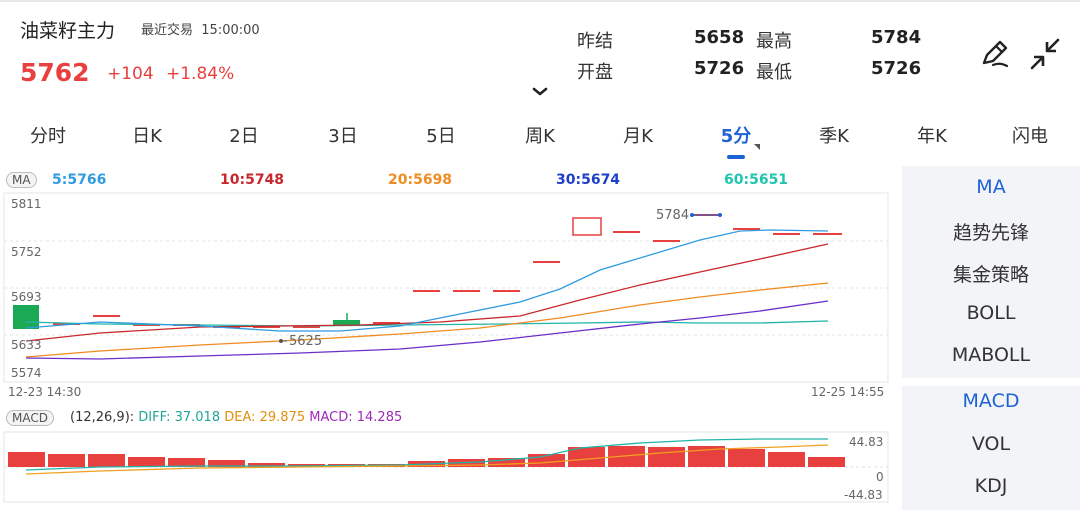 This screenshot has height=510, width=1080. What do you see at coordinates (1046, 54) in the screenshot?
I see `collapse-arrows-icon` at bounding box center [1046, 54].